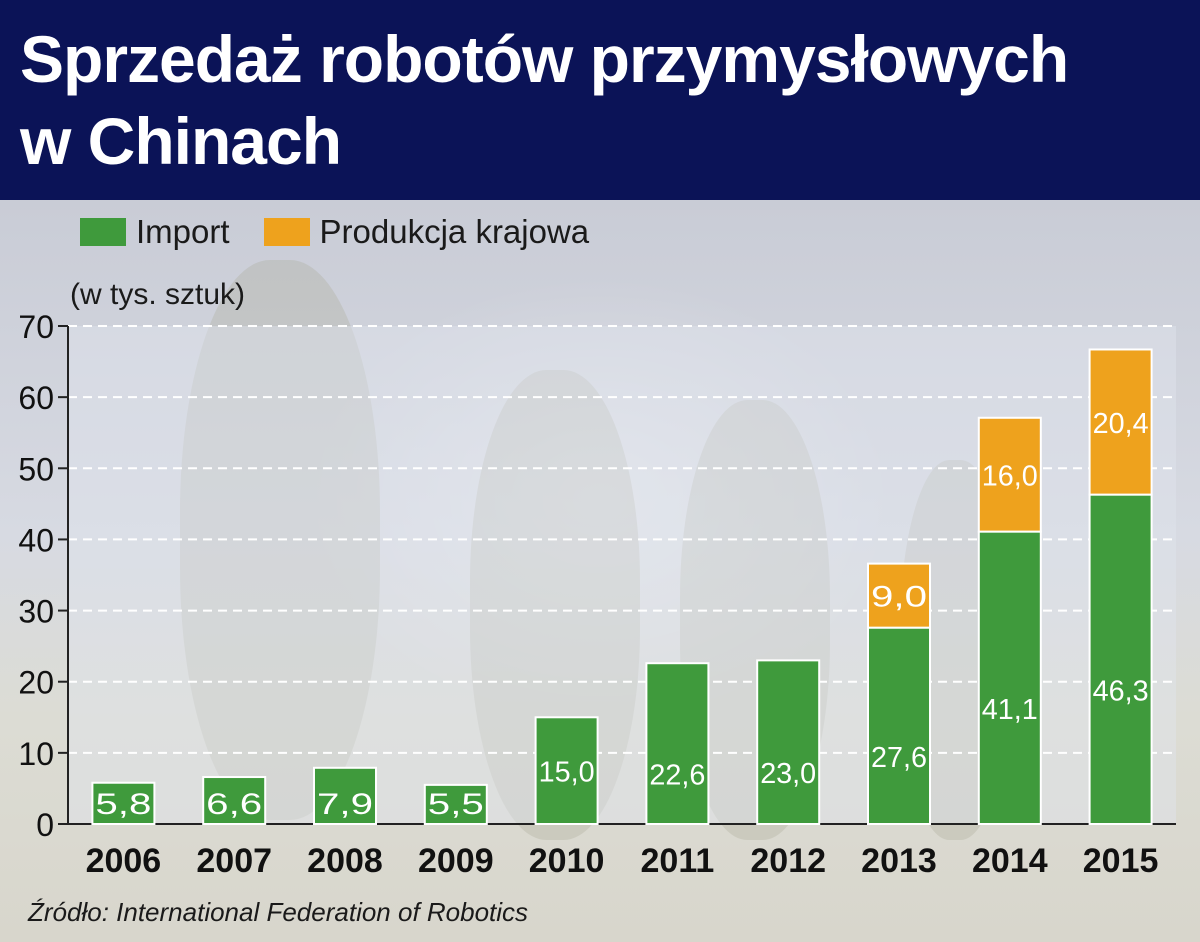 Image resolution: width=1200 pixels, height=942 pixels. I want to click on x-tick-label: 2010, so click(567, 861).